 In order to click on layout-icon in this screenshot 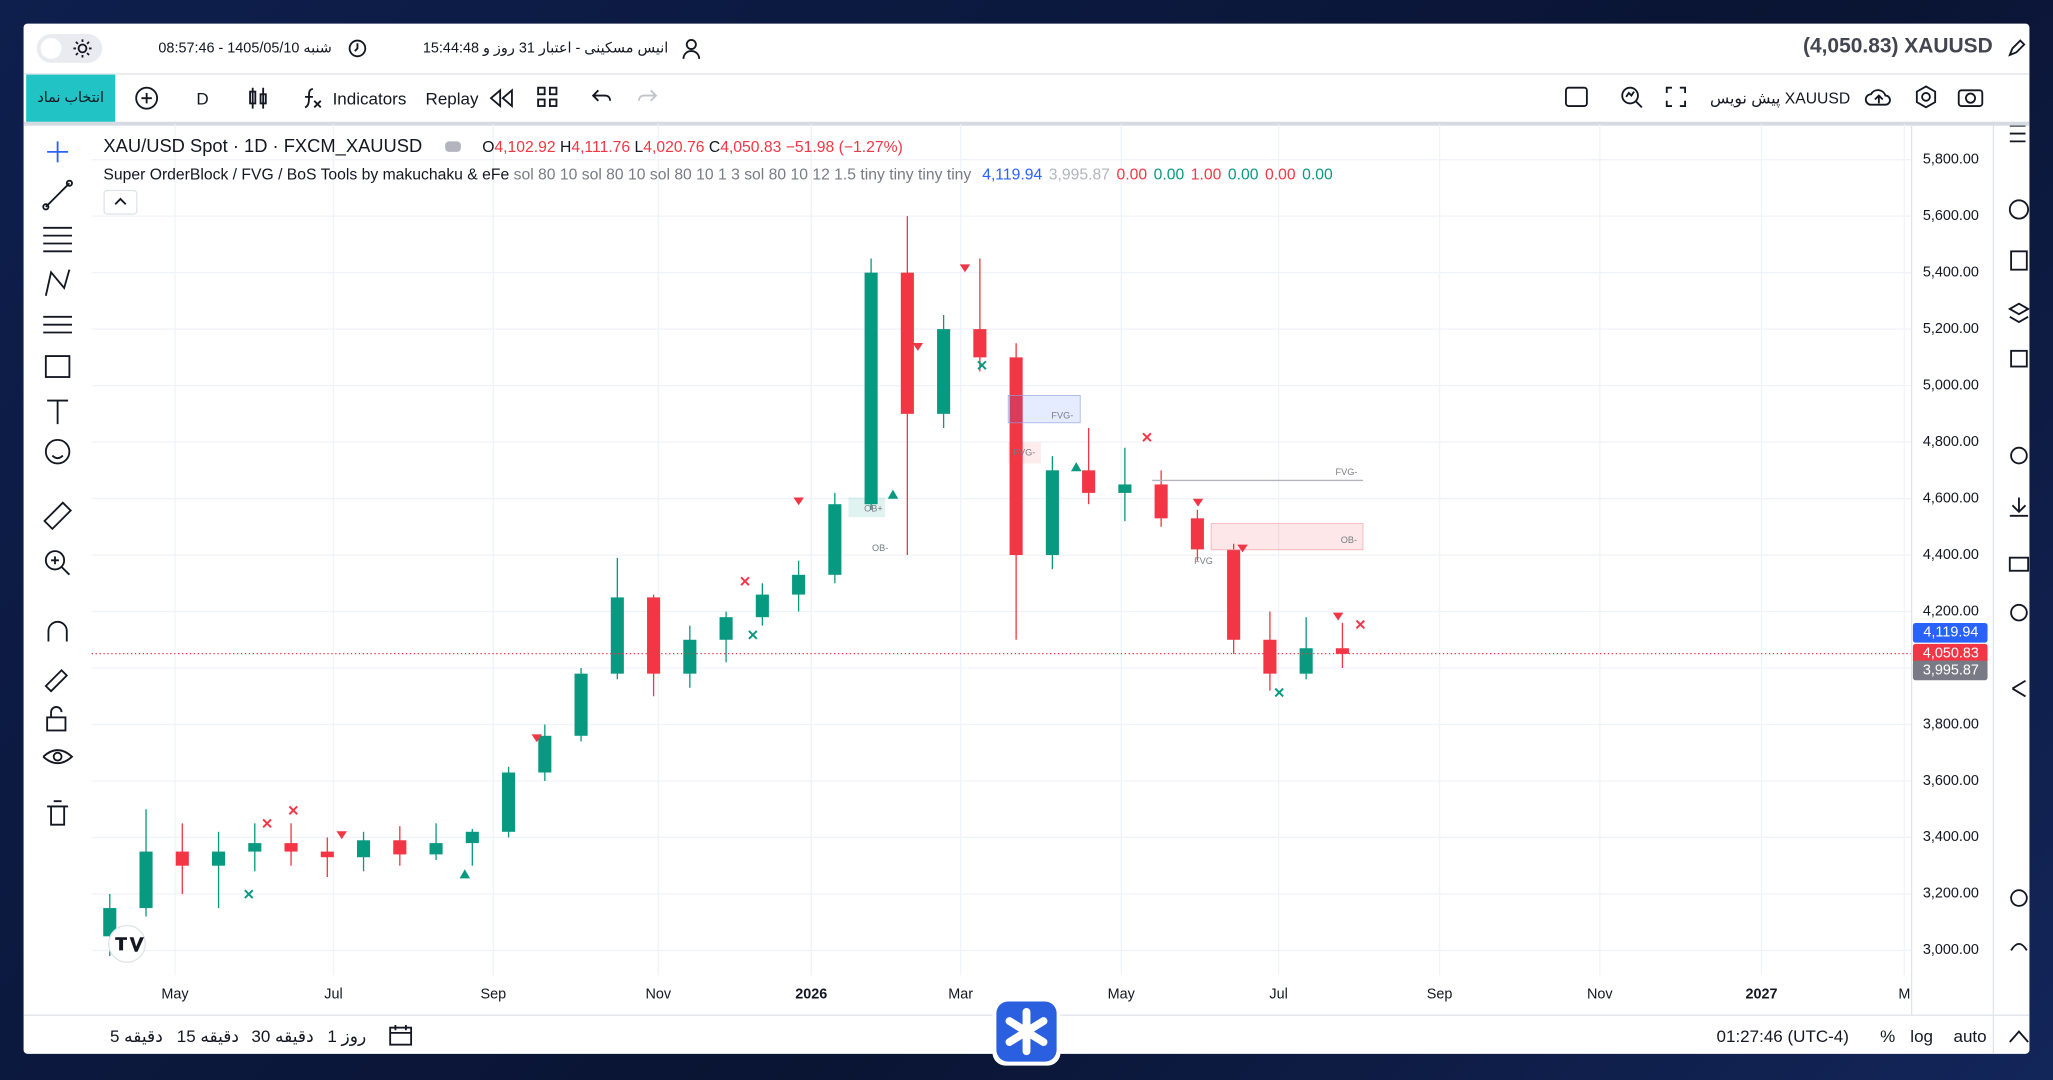, I will do `click(547, 96)`.